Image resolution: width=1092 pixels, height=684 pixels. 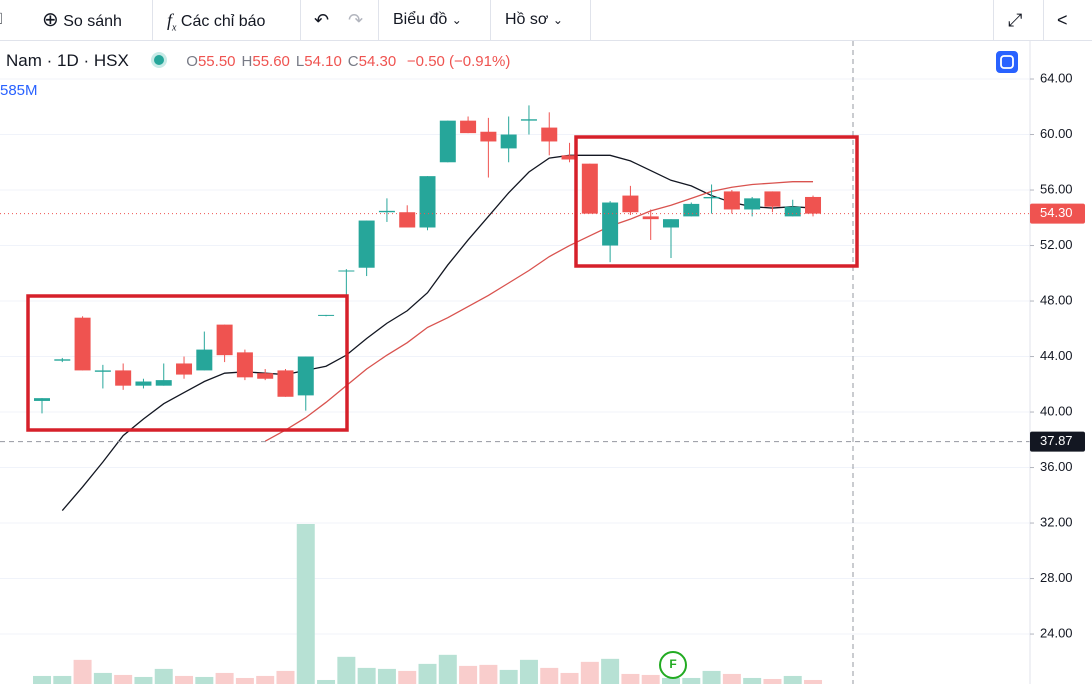 What do you see at coordinates (2, 20) in the screenshot?
I see `candle-icon: ⌷` at bounding box center [2, 20].